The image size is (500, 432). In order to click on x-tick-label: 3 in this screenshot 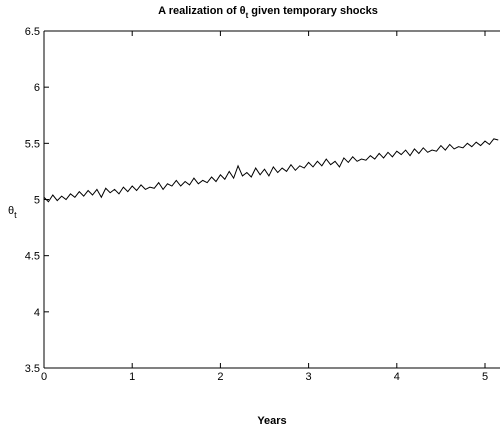, I will do `click(309, 377)`.